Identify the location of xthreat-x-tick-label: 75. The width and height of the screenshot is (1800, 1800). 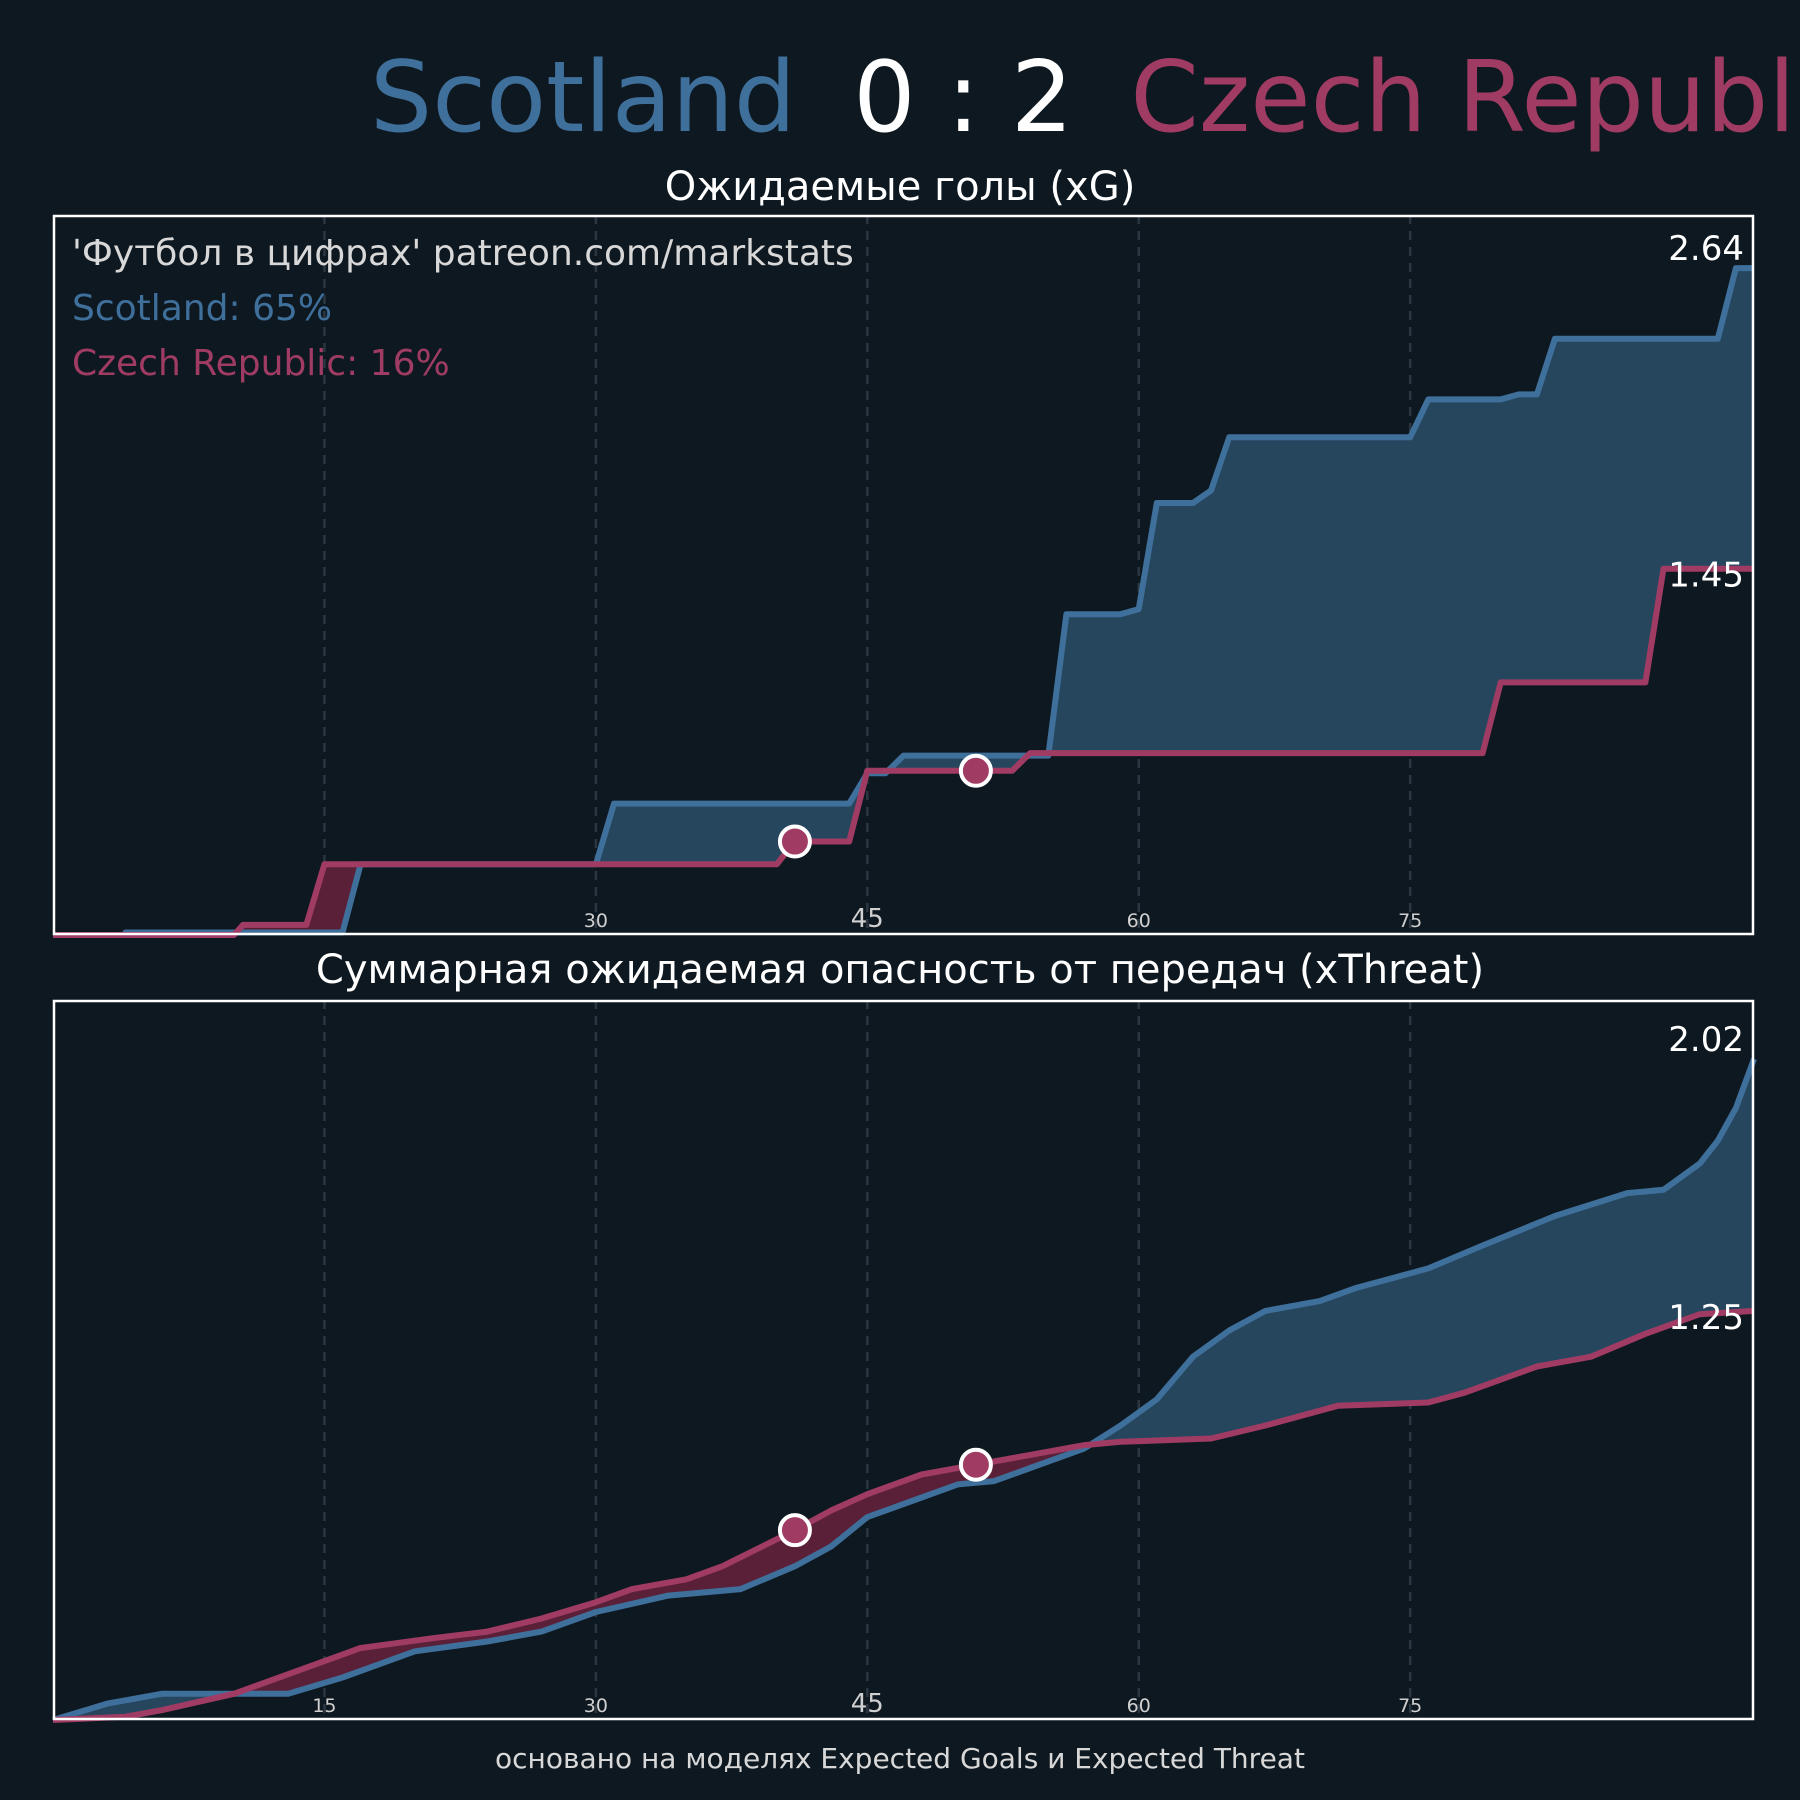
(1410, 1706).